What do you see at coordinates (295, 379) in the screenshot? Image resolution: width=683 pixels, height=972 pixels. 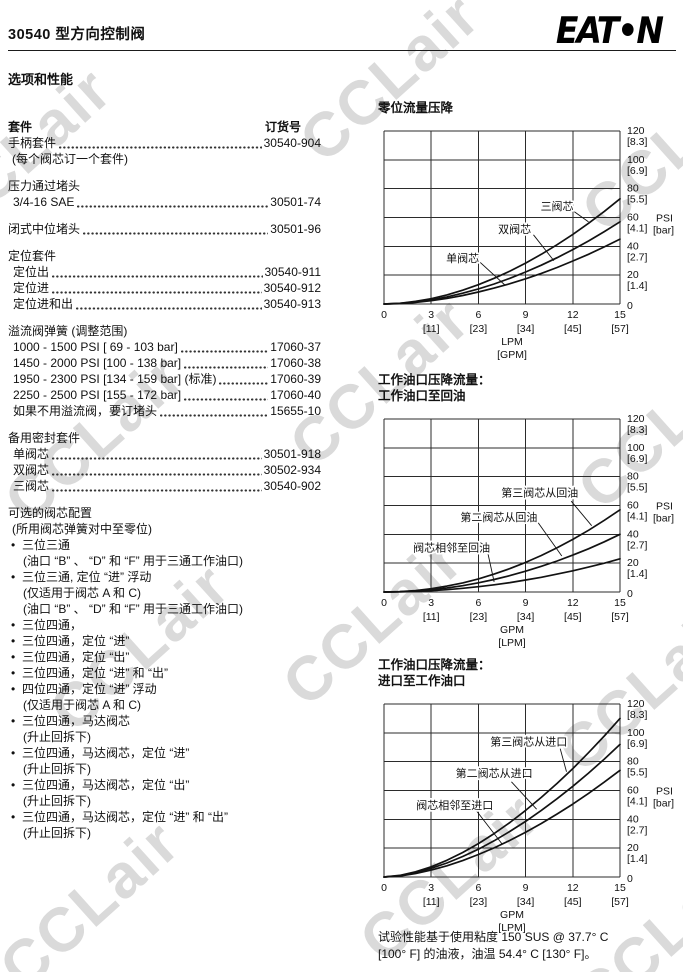 I see `order-number: 17060-39` at bounding box center [295, 379].